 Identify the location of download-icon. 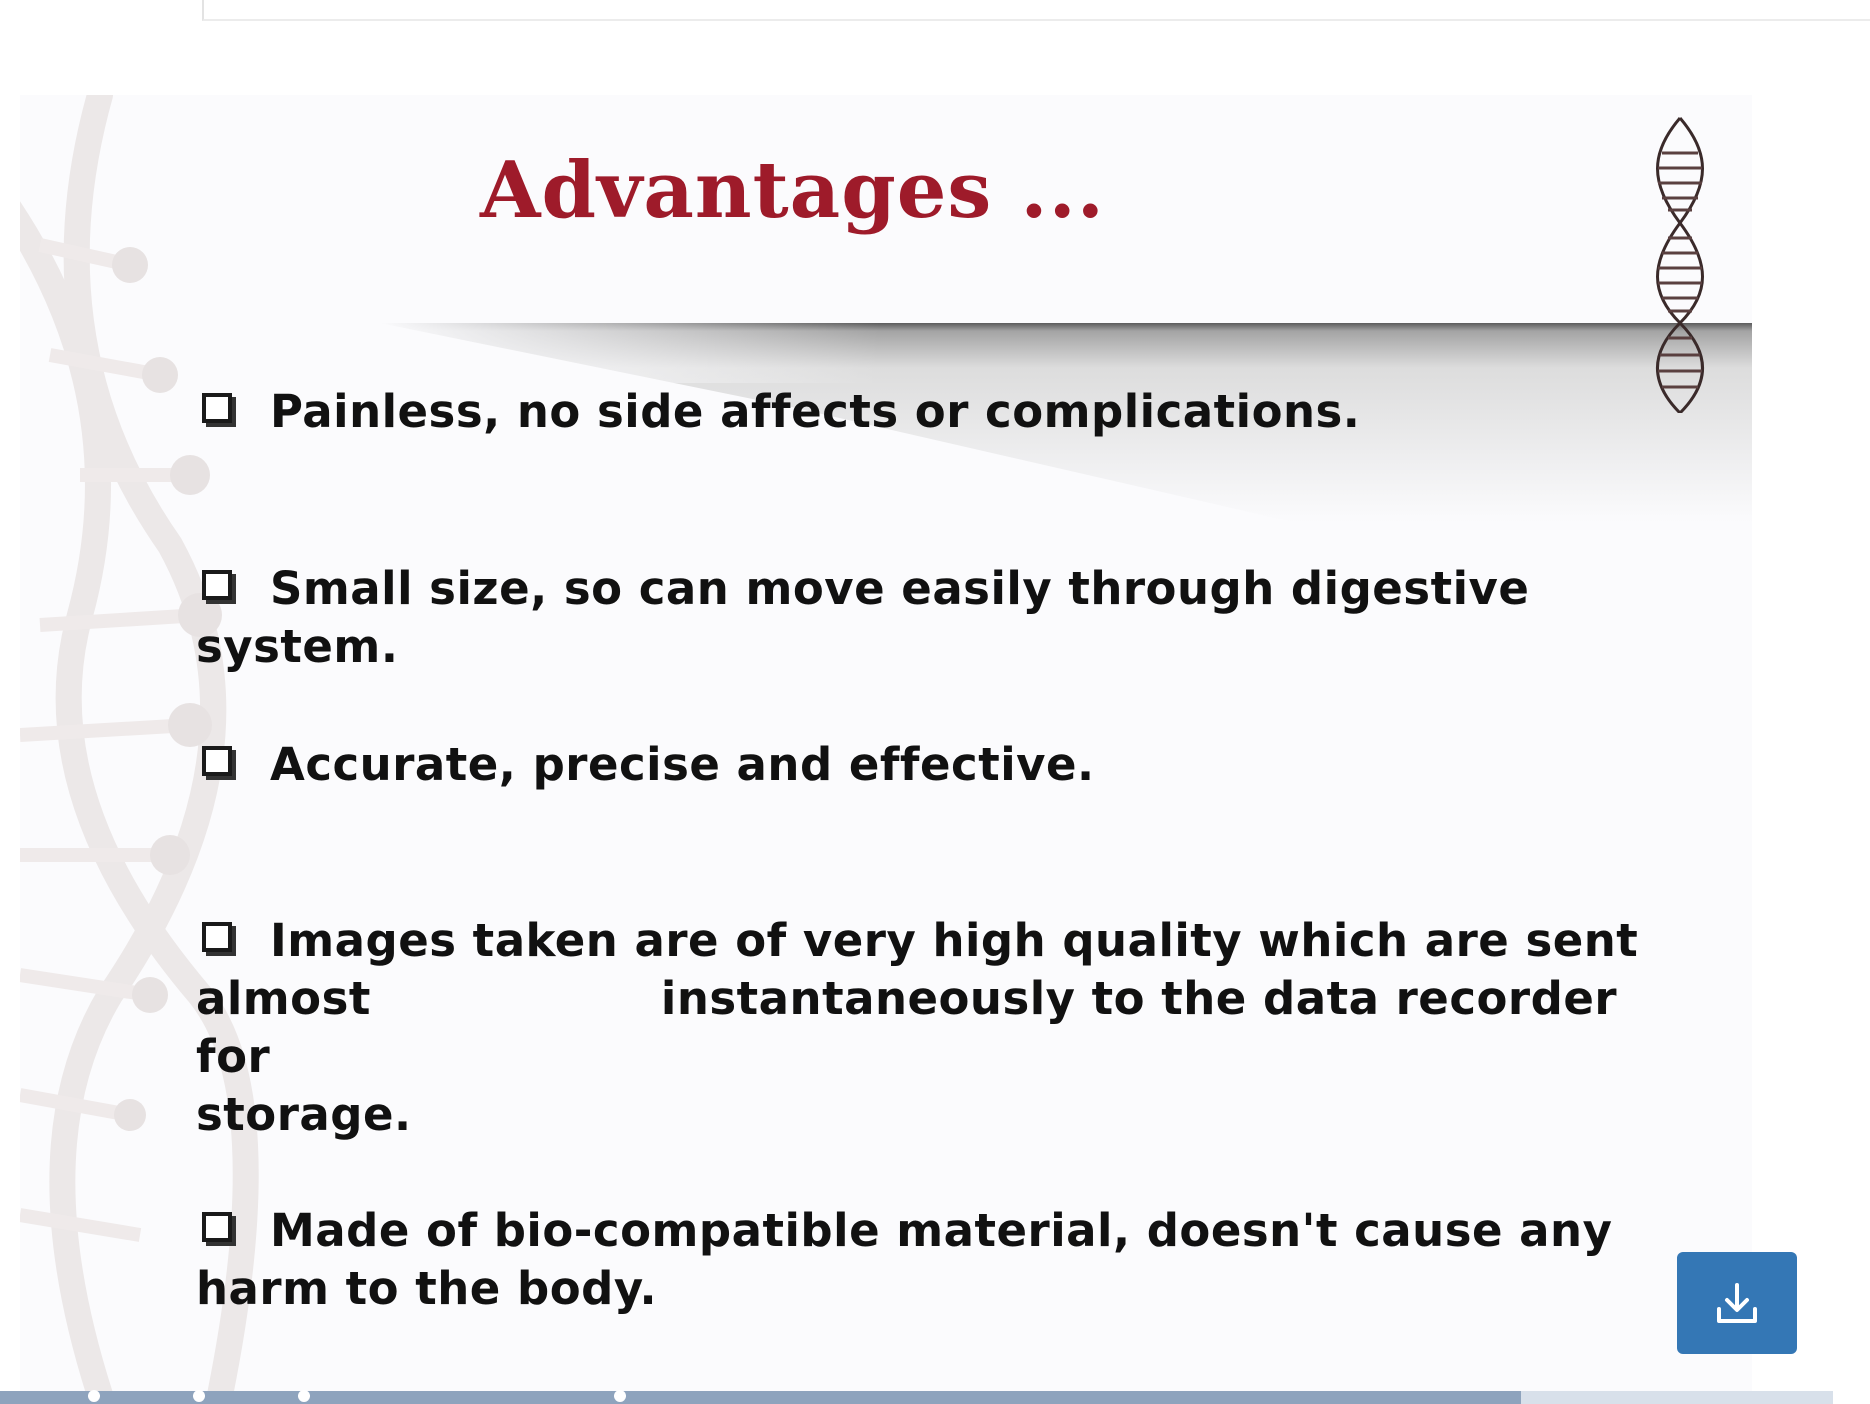
(1737, 1303).